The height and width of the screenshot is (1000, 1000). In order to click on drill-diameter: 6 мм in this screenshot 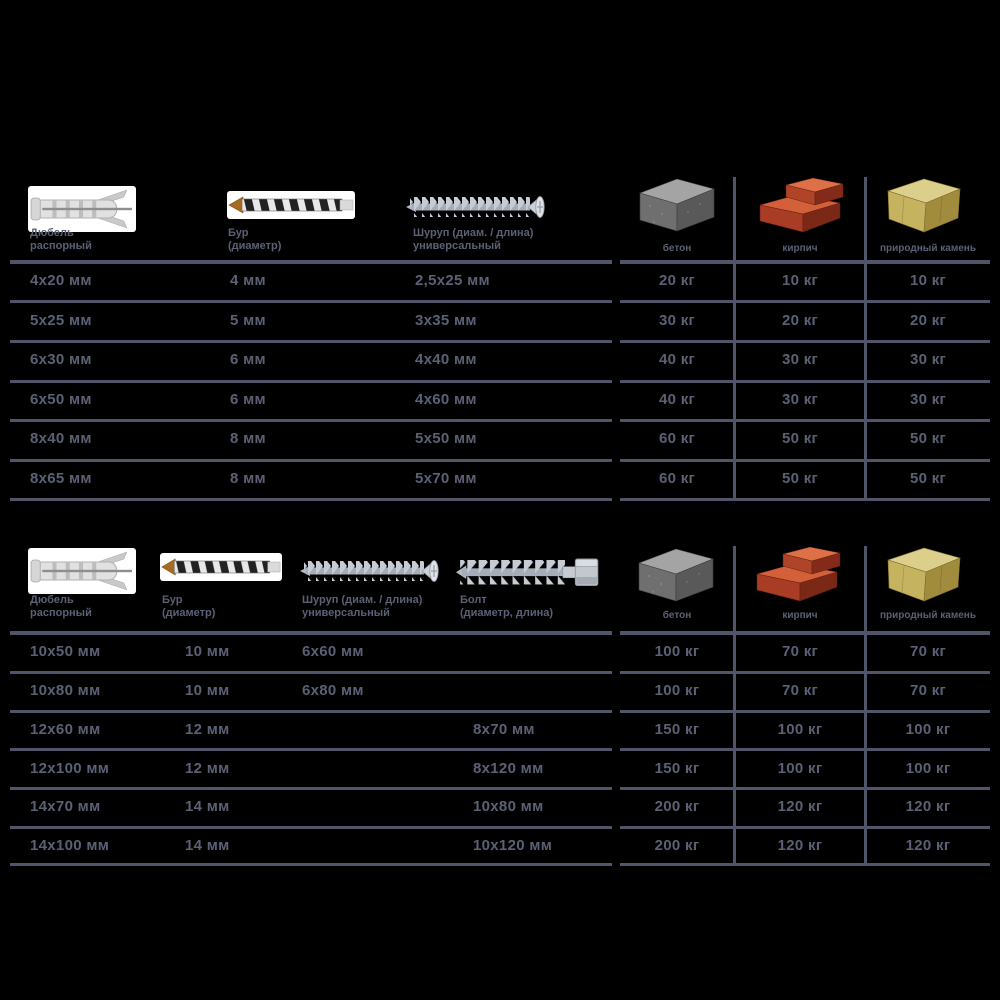, I will do `click(248, 399)`.